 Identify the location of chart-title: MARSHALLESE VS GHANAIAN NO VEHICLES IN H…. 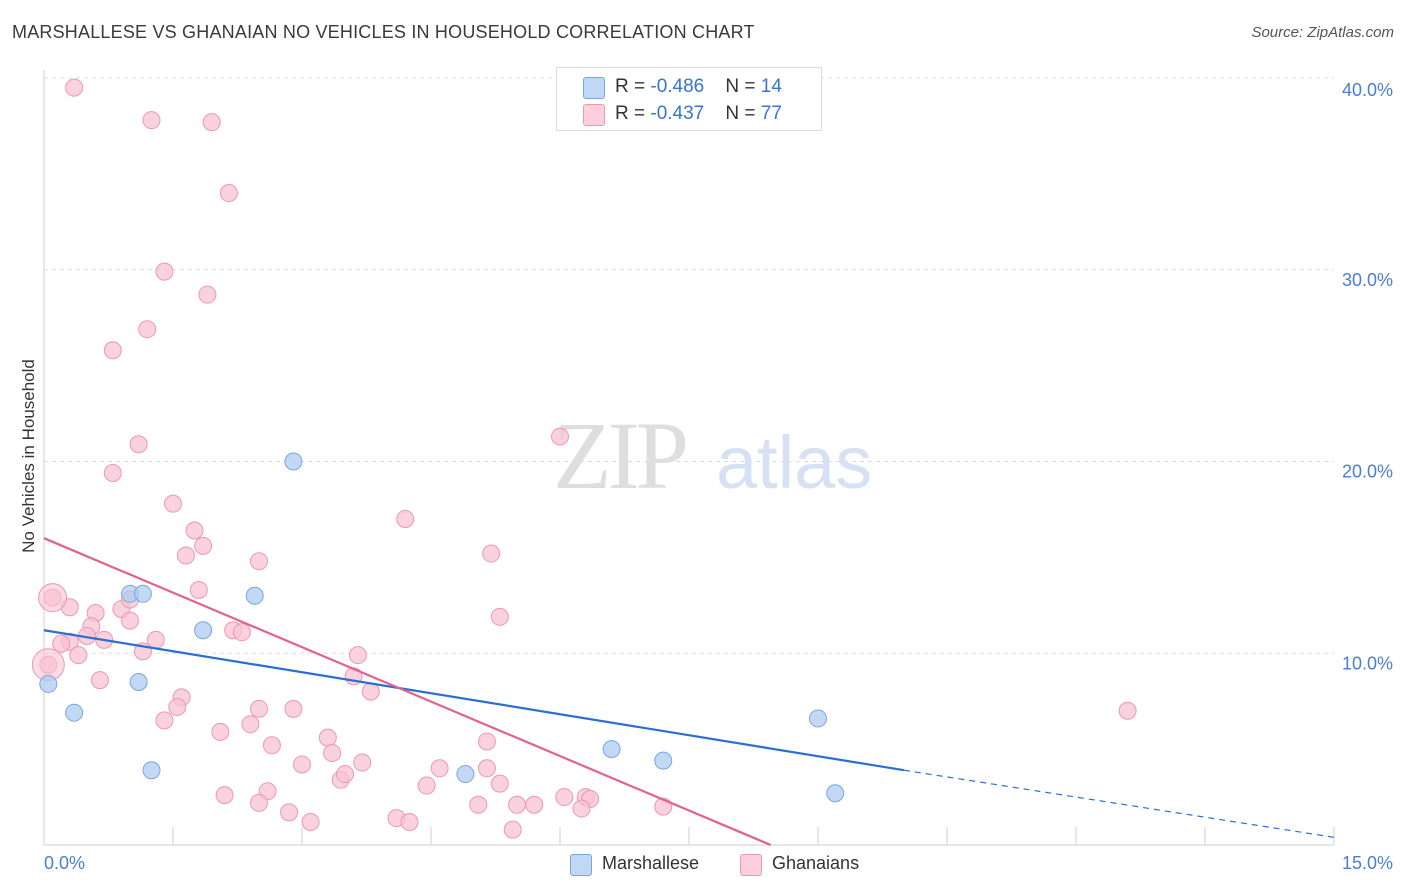
(383, 32).